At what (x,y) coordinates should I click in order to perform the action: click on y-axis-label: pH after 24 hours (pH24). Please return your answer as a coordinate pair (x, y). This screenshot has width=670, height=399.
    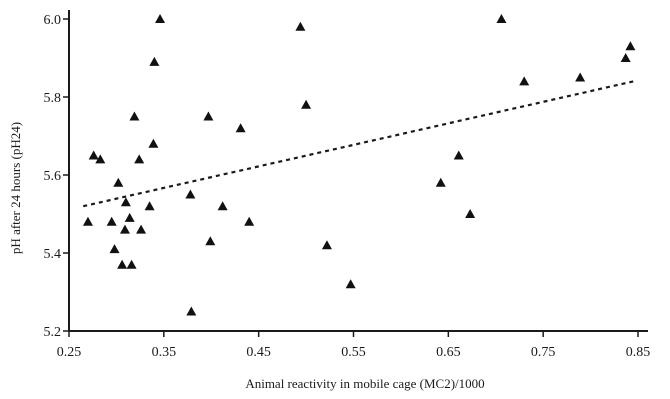
    Looking at the image, I should click on (15, 188).